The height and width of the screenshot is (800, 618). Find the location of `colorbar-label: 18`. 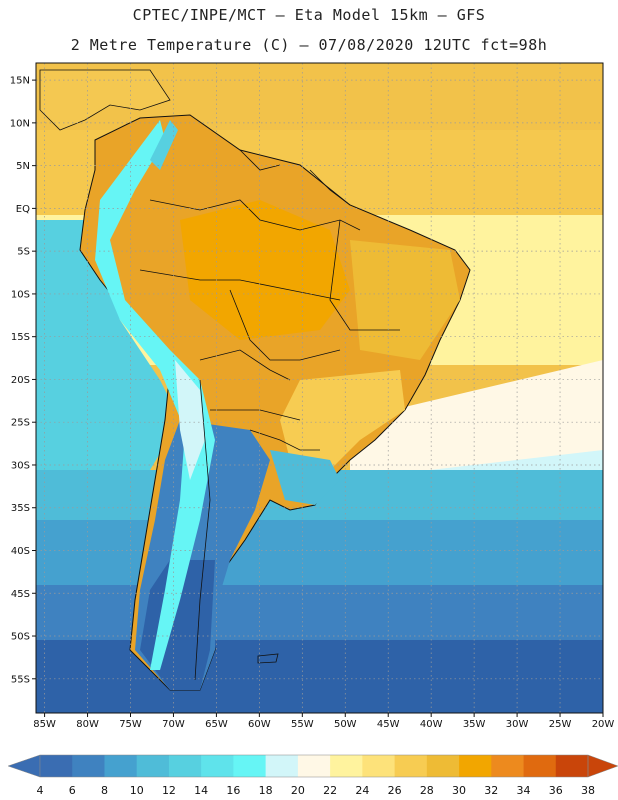

colorbar-label: 18 is located at coordinates (265, 790).